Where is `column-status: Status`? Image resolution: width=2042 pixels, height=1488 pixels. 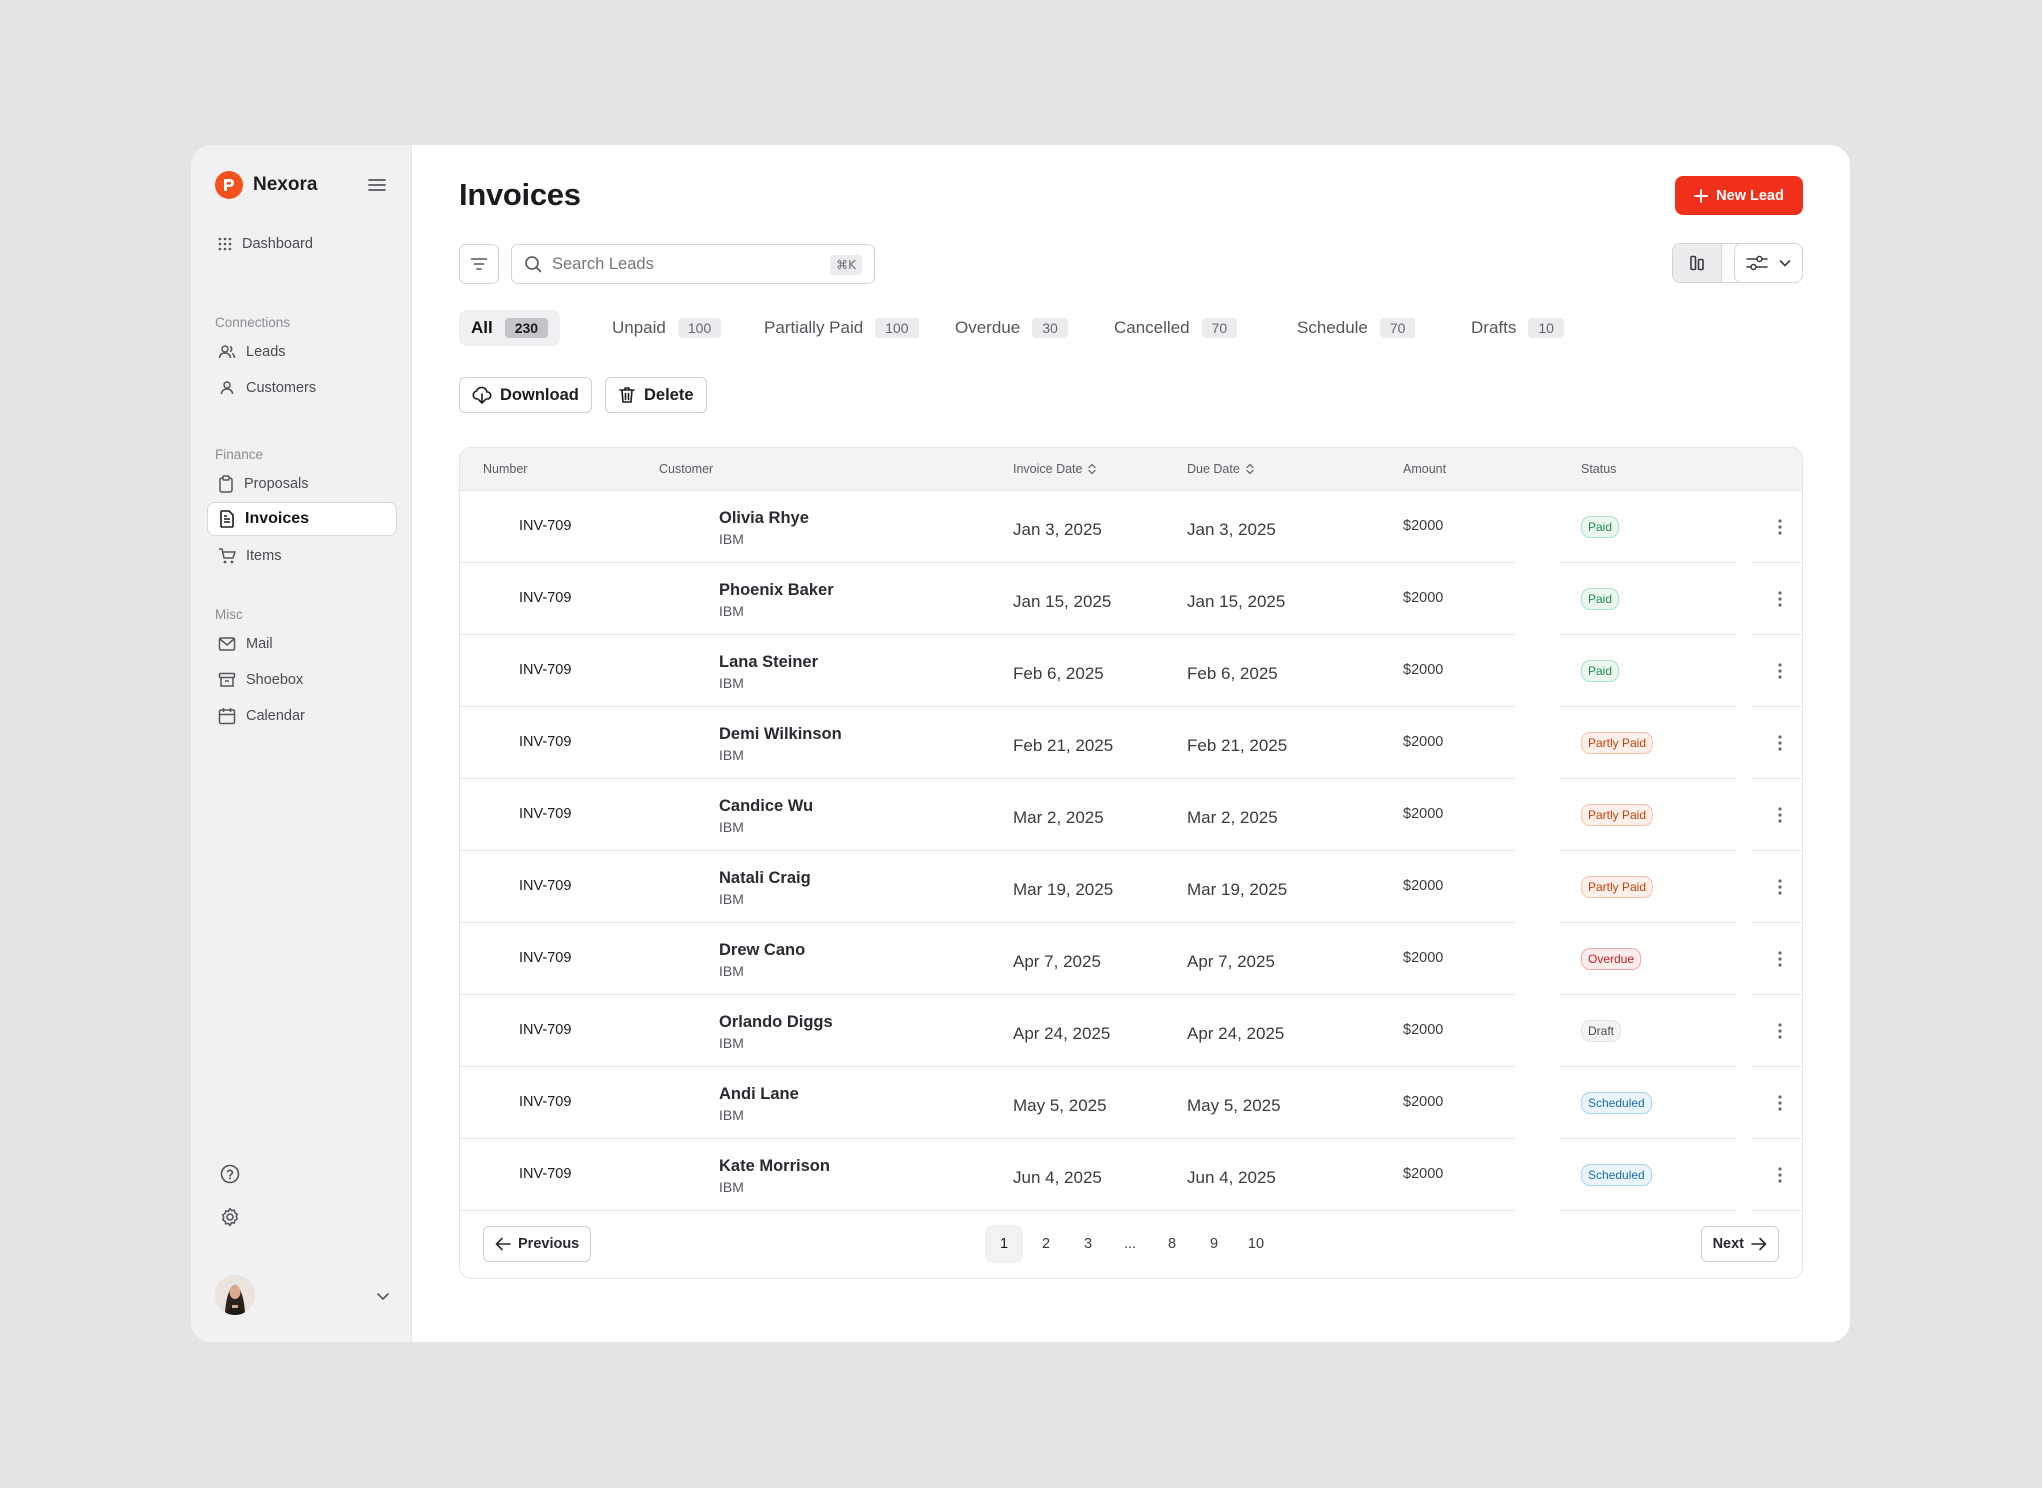
column-status: Status is located at coordinates (1599, 469).